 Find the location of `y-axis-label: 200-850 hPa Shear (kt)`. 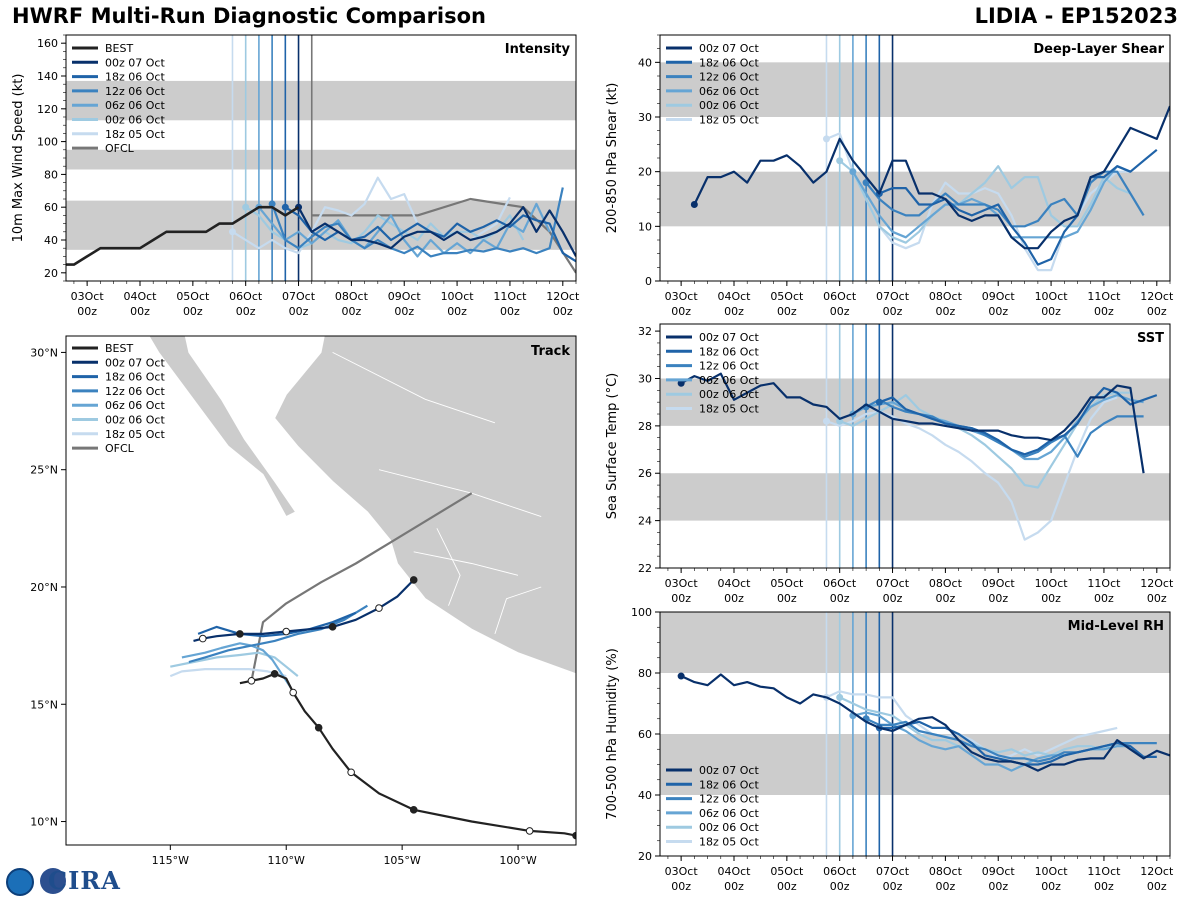

y-axis-label: 200-850 hPa Shear (kt) is located at coordinates (612, 158).